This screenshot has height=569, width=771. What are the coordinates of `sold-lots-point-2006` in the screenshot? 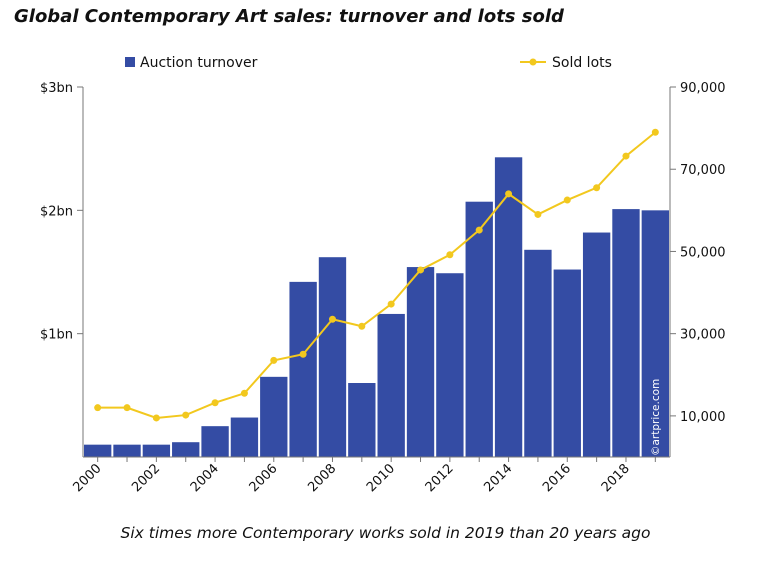 It's located at (274, 360).